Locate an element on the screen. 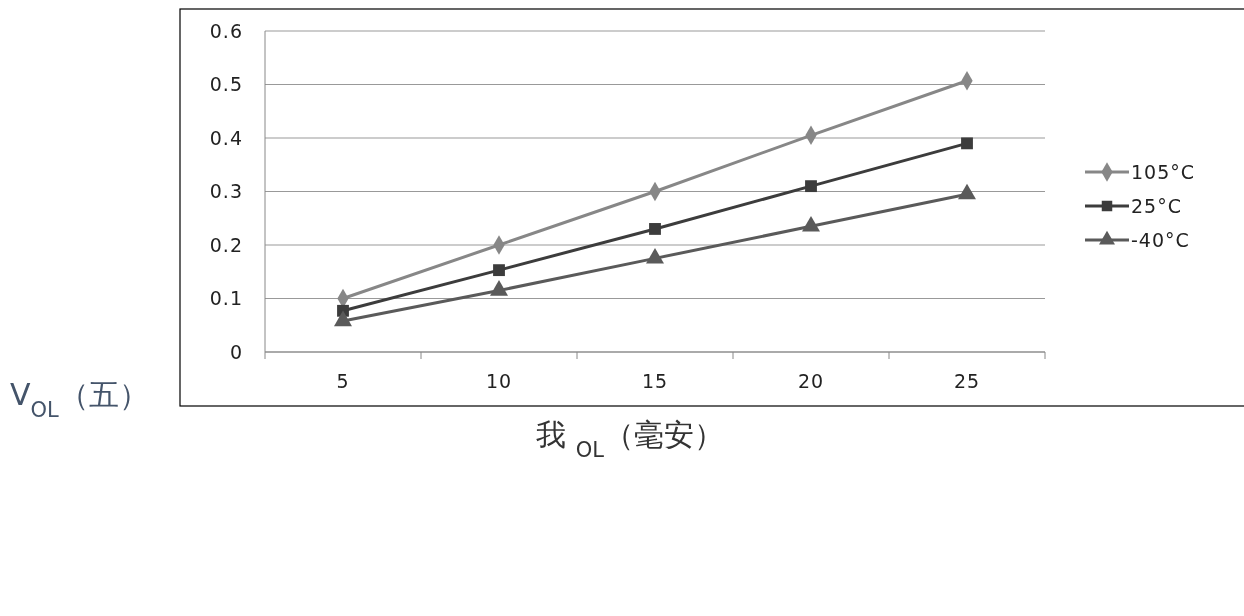  x-tick-label: 5 is located at coordinates (343, 381).